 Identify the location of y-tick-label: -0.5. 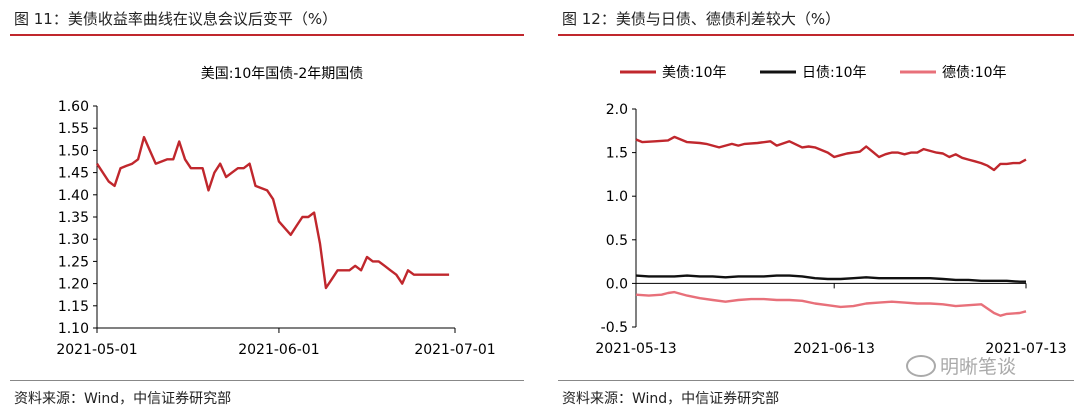
(614, 328).